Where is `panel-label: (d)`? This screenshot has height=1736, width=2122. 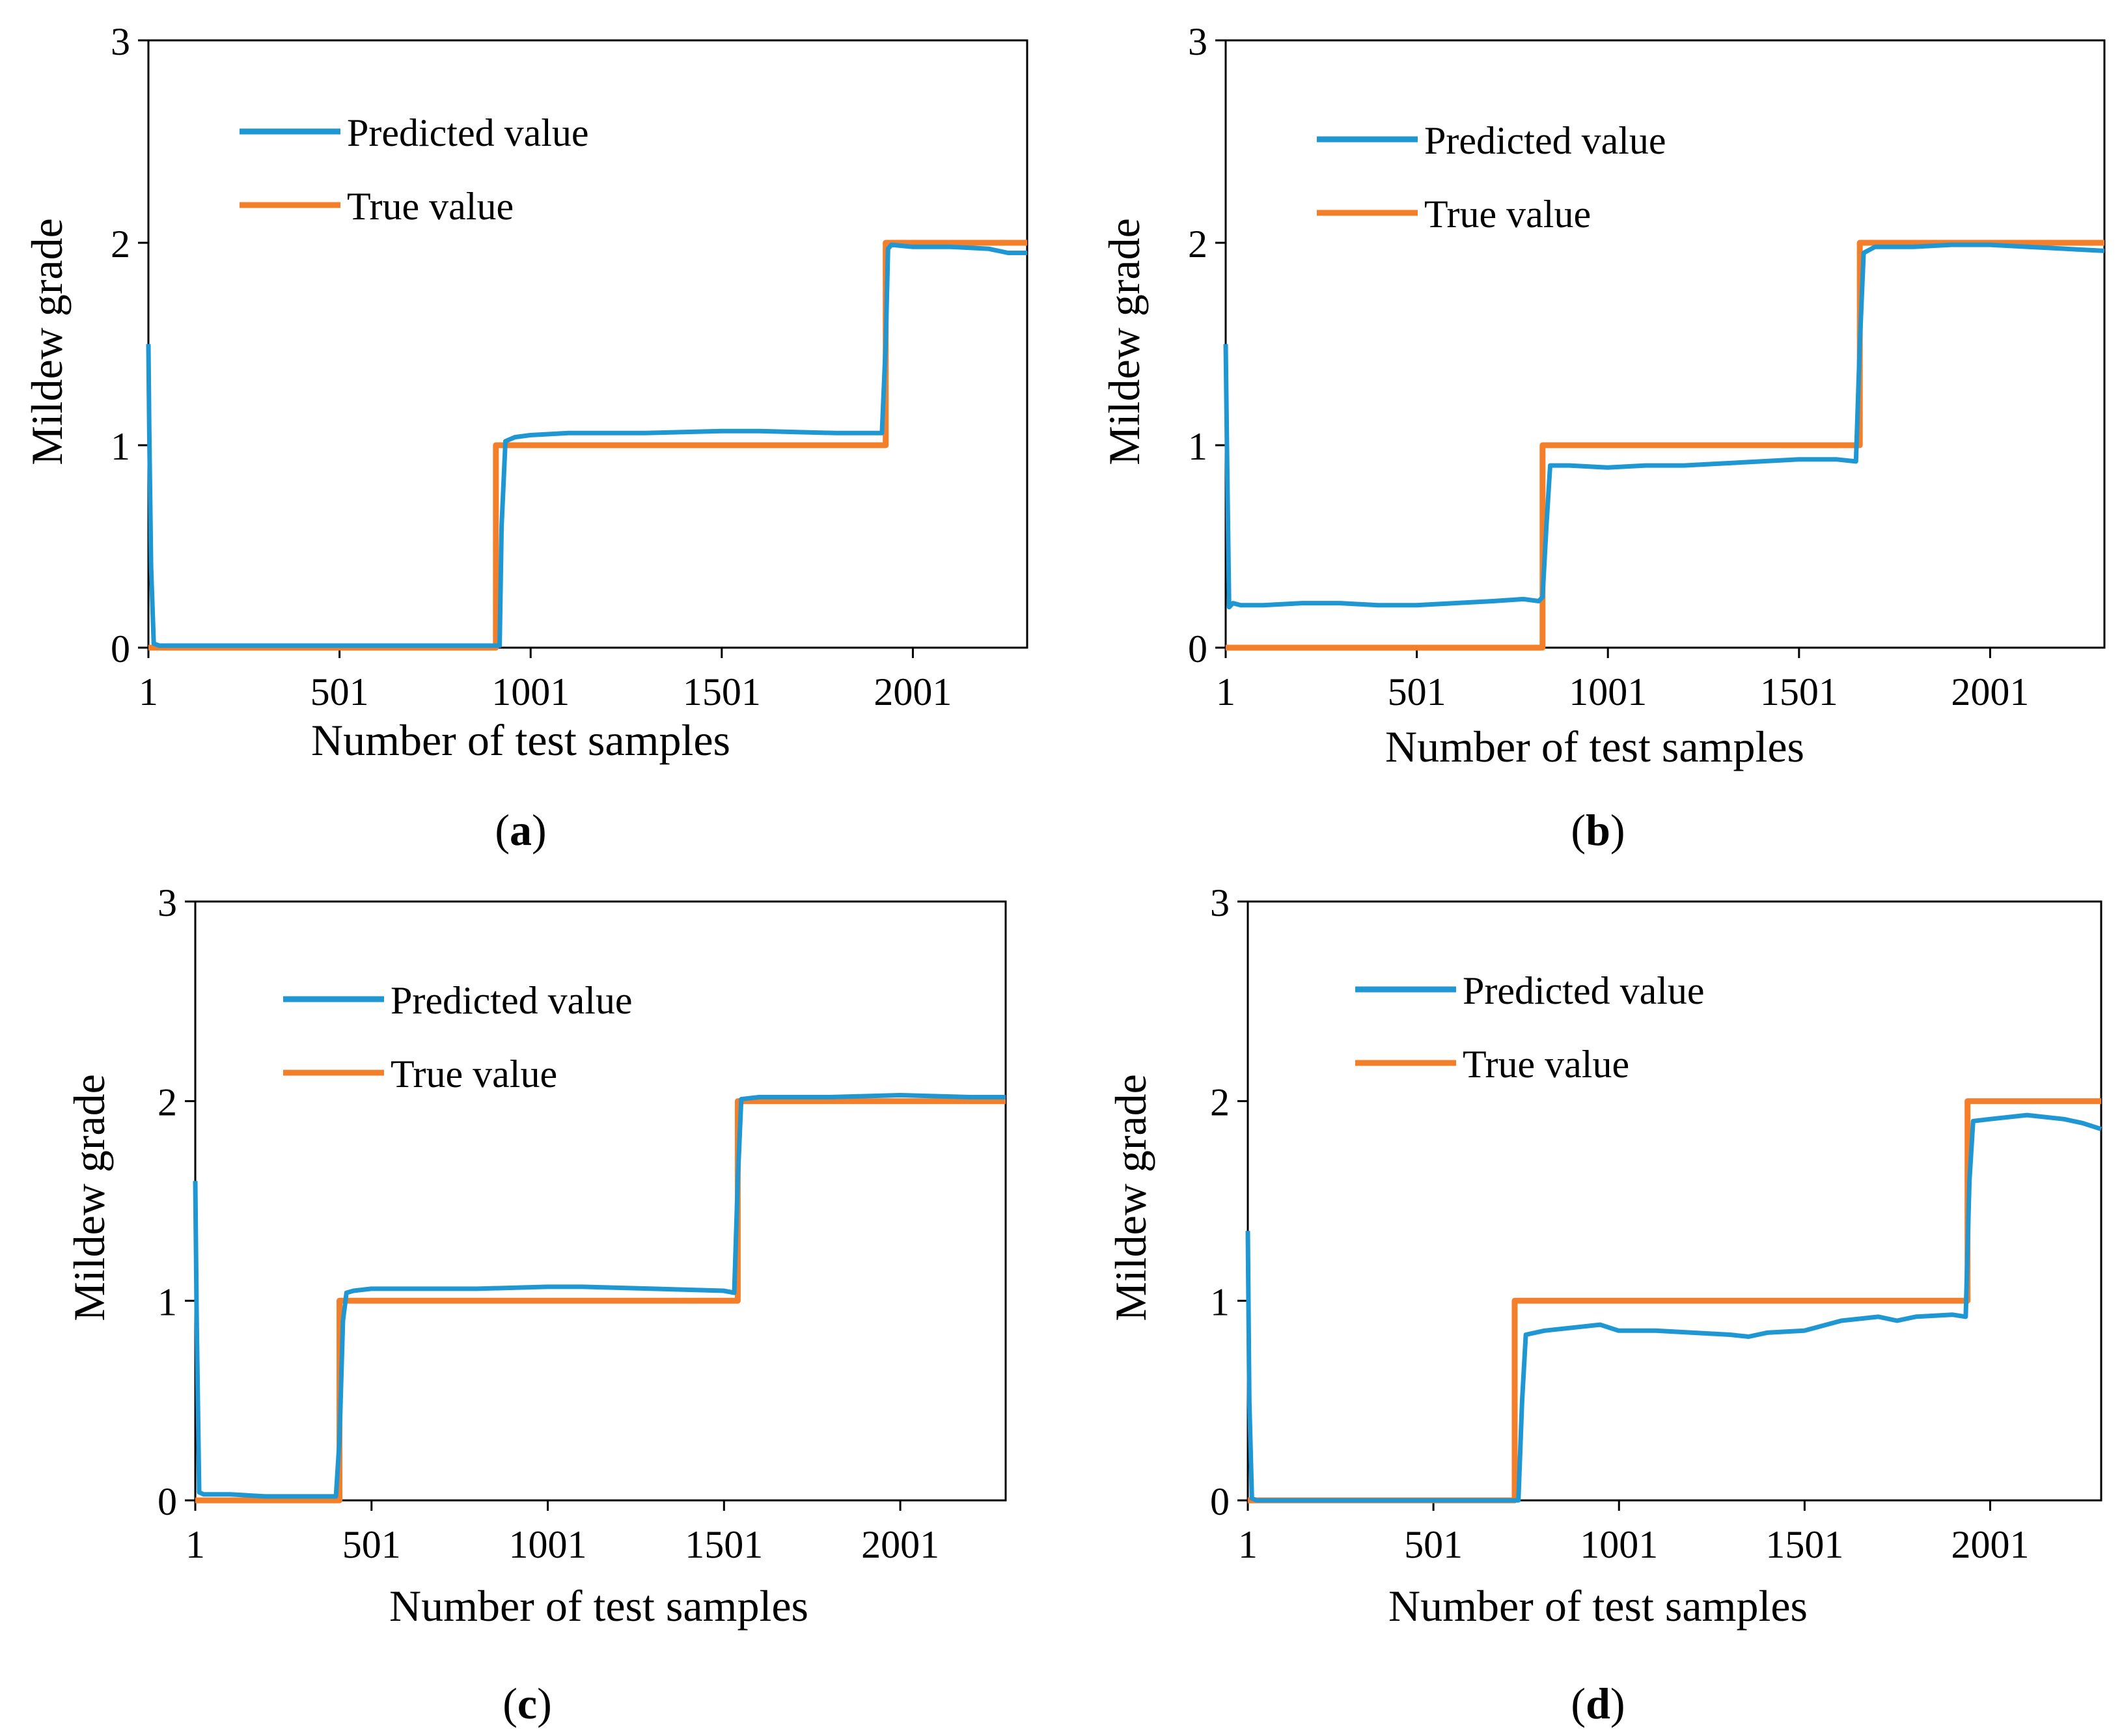 panel-label: (d) is located at coordinates (1598, 1704).